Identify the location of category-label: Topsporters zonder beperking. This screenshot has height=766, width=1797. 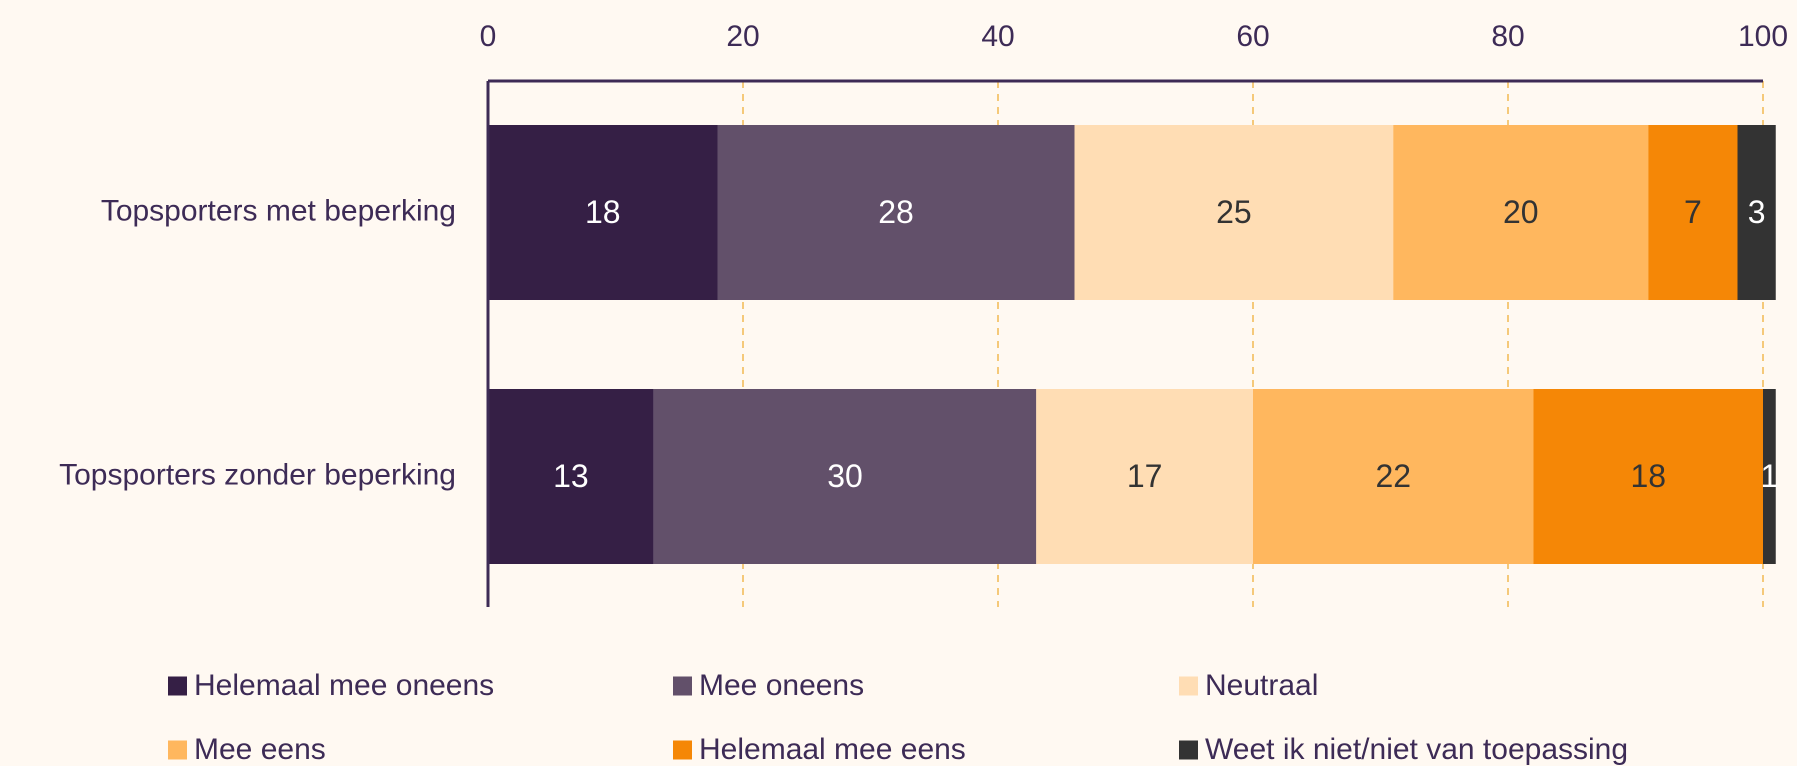
(257, 474).